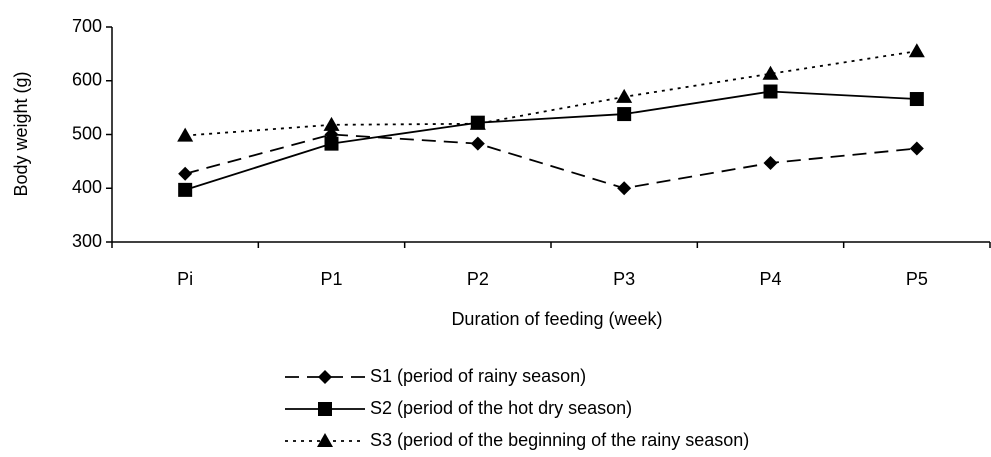 Image resolution: width=991 pixels, height=457 pixels. What do you see at coordinates (331, 279) in the screenshot?
I see `x-tick-label: P1` at bounding box center [331, 279].